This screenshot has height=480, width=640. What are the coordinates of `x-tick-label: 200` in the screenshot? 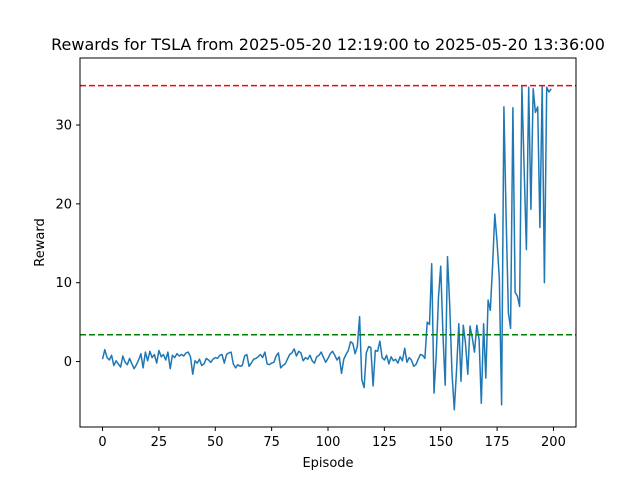 It's located at (553, 442).